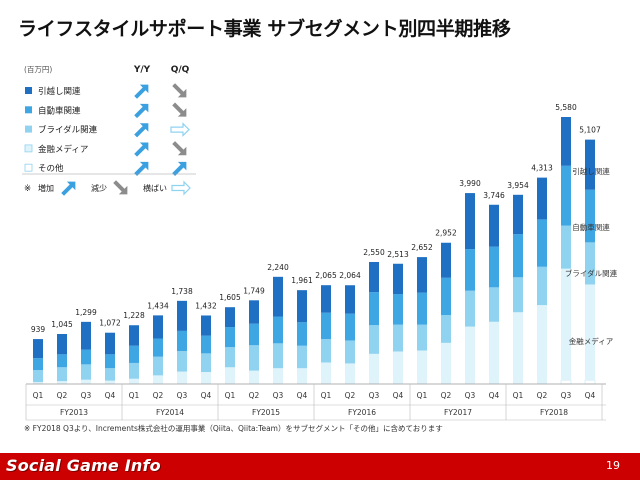 The height and width of the screenshot is (480, 640). What do you see at coordinates (158, 305) in the screenshot?
I see `data-label: 1,434` at bounding box center [158, 305].